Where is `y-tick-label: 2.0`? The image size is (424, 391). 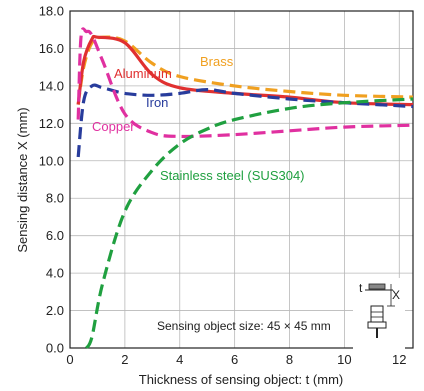
y-tick-label: 2.0 is located at coordinates (55, 310).